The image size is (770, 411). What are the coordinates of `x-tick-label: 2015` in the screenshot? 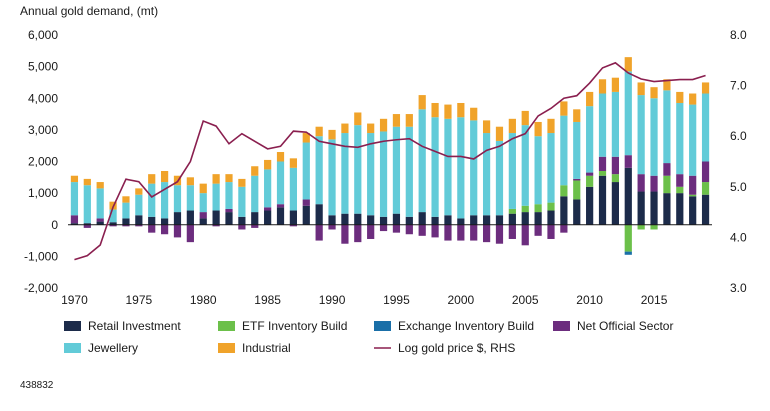 It's located at (654, 300).